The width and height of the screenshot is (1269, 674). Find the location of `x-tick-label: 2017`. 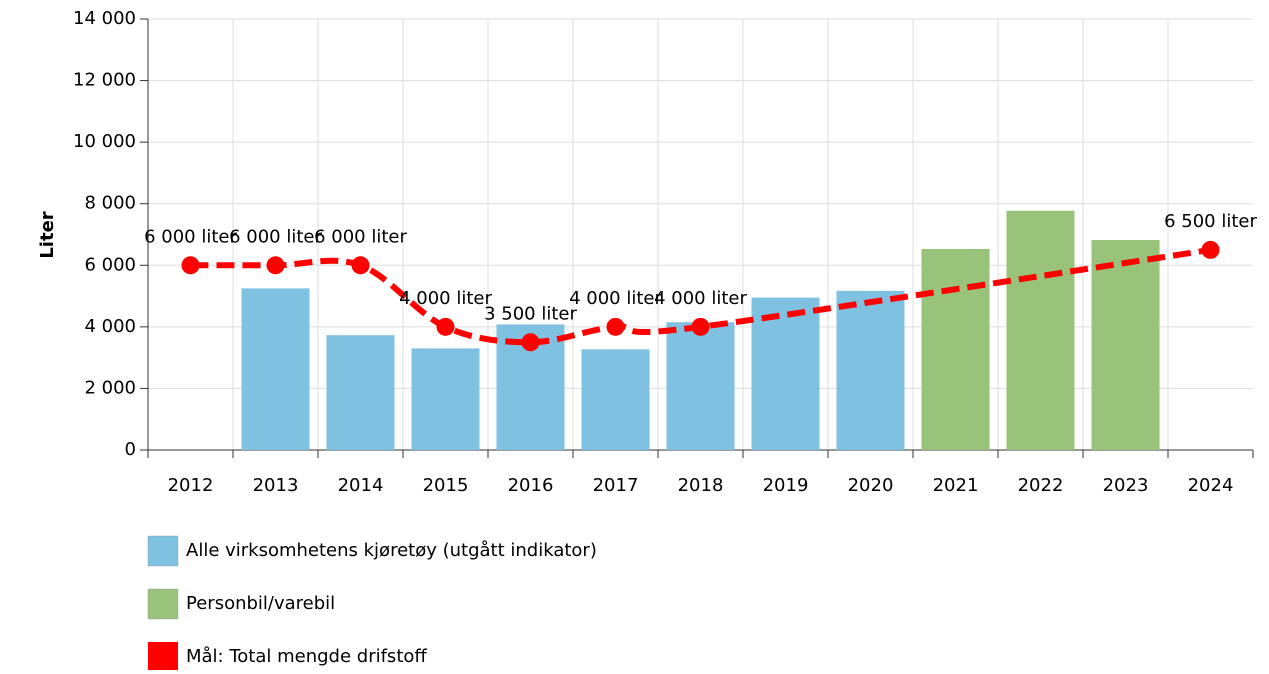

x-tick-label: 2017 is located at coordinates (616, 485).